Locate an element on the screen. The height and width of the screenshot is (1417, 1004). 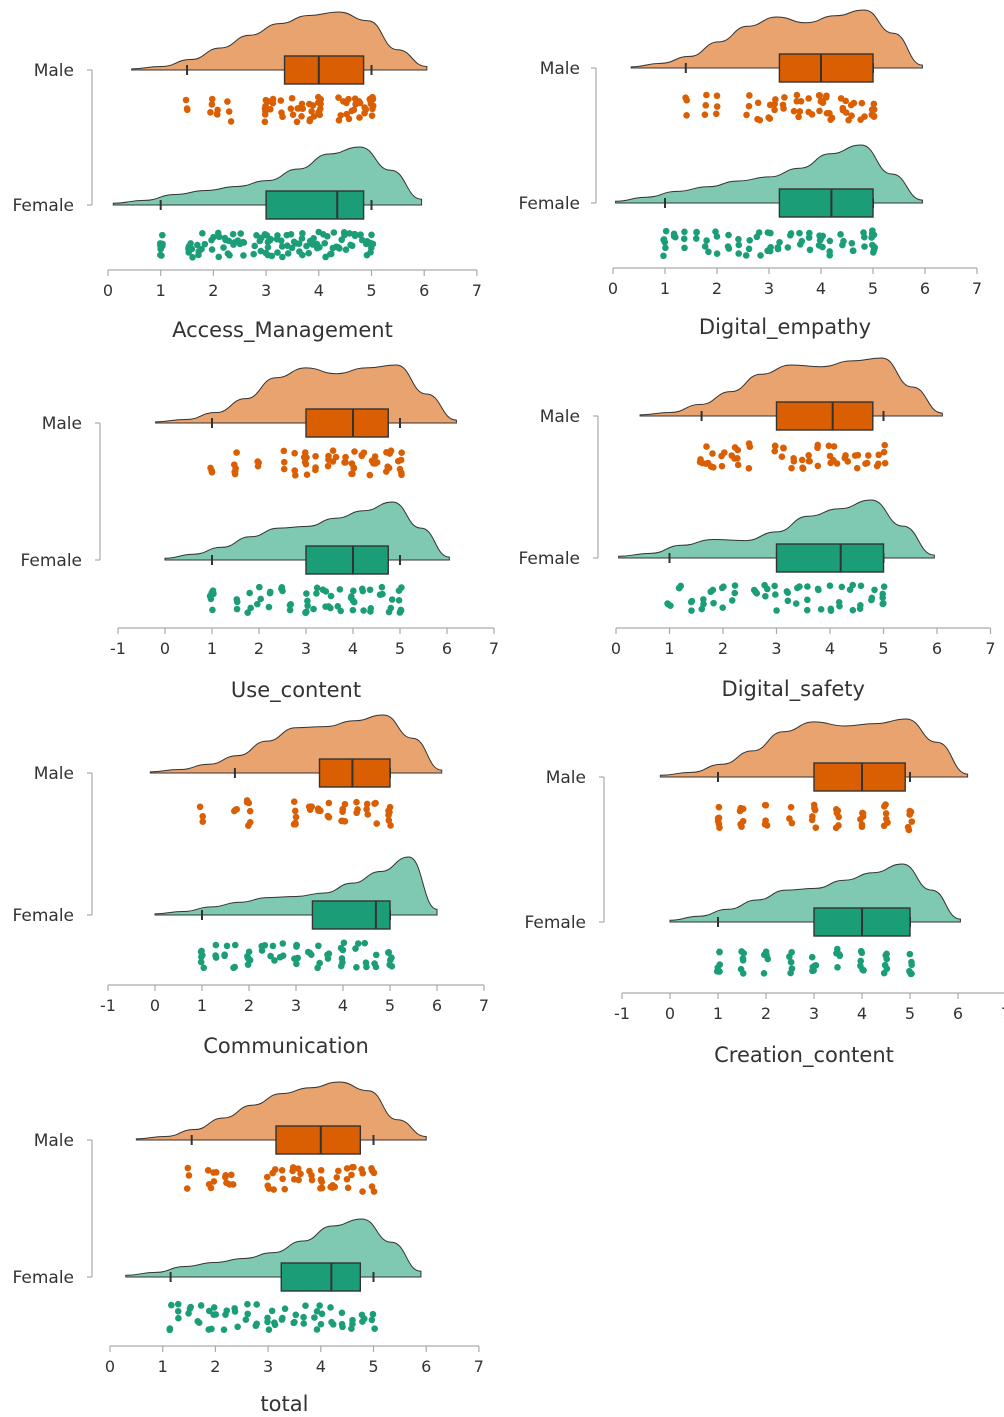
x-tick-label: 0 is located at coordinates (155, 1005).